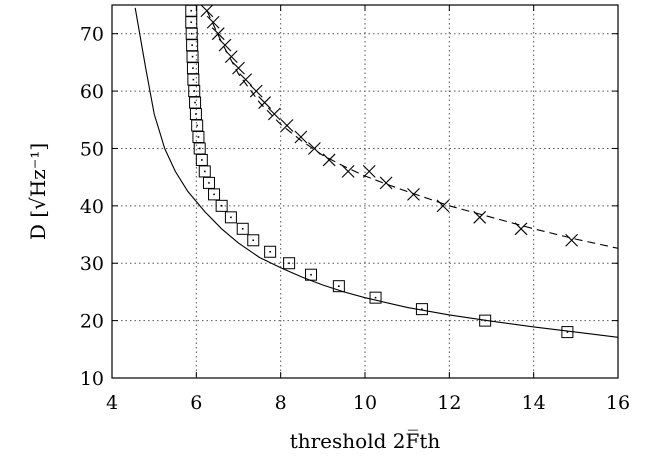 The image size is (652, 462). I want to click on y-axis-label: D [√Hz⁻¹], so click(38, 191).